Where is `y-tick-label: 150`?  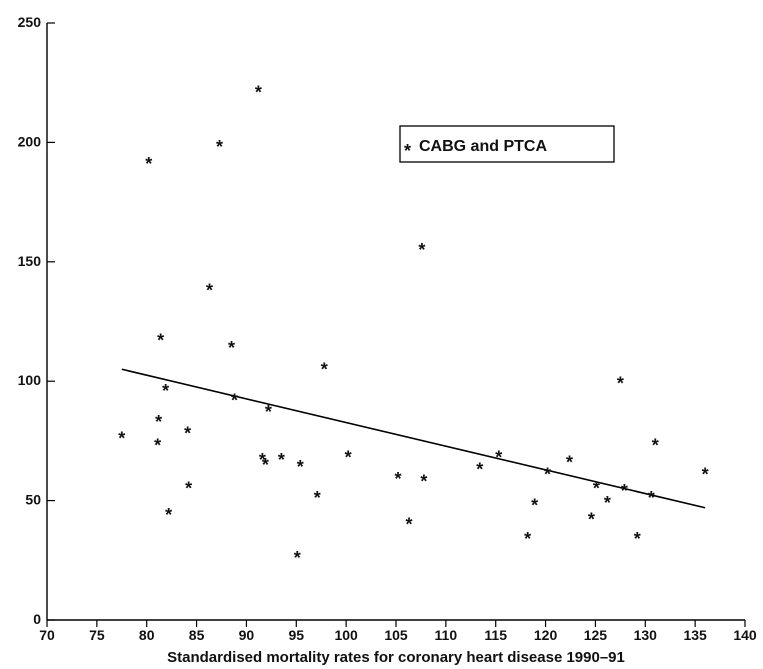 y-tick-label: 150 is located at coordinates (30, 261).